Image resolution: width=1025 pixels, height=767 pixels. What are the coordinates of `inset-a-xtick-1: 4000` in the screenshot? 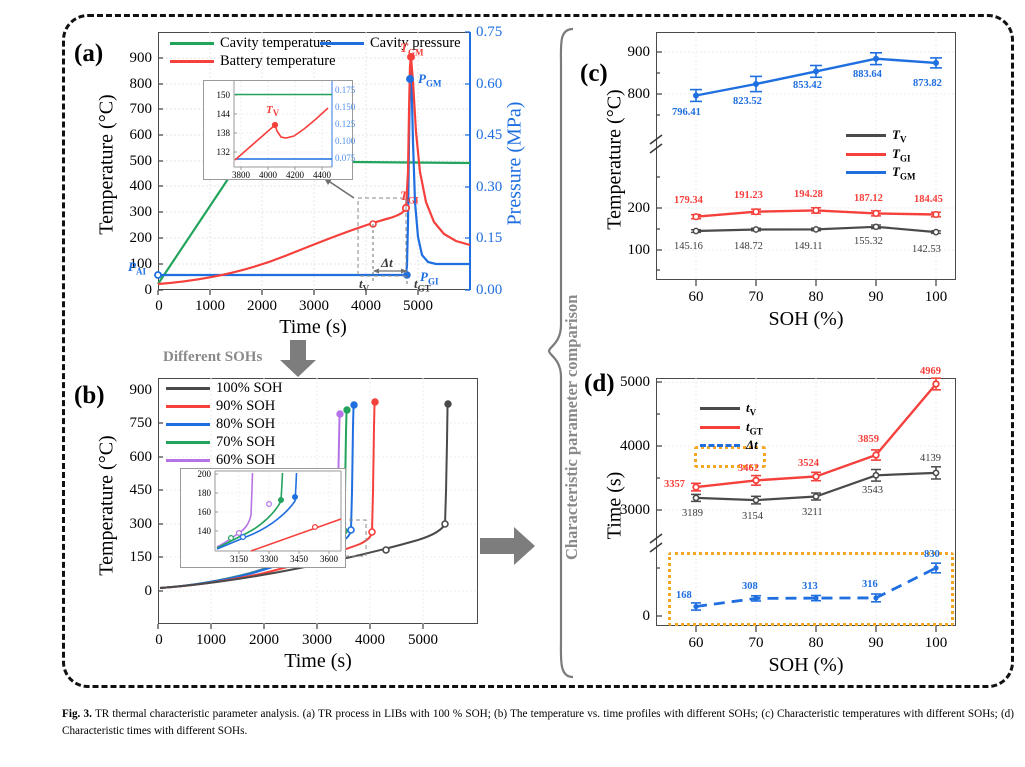 It's located at (268, 175).